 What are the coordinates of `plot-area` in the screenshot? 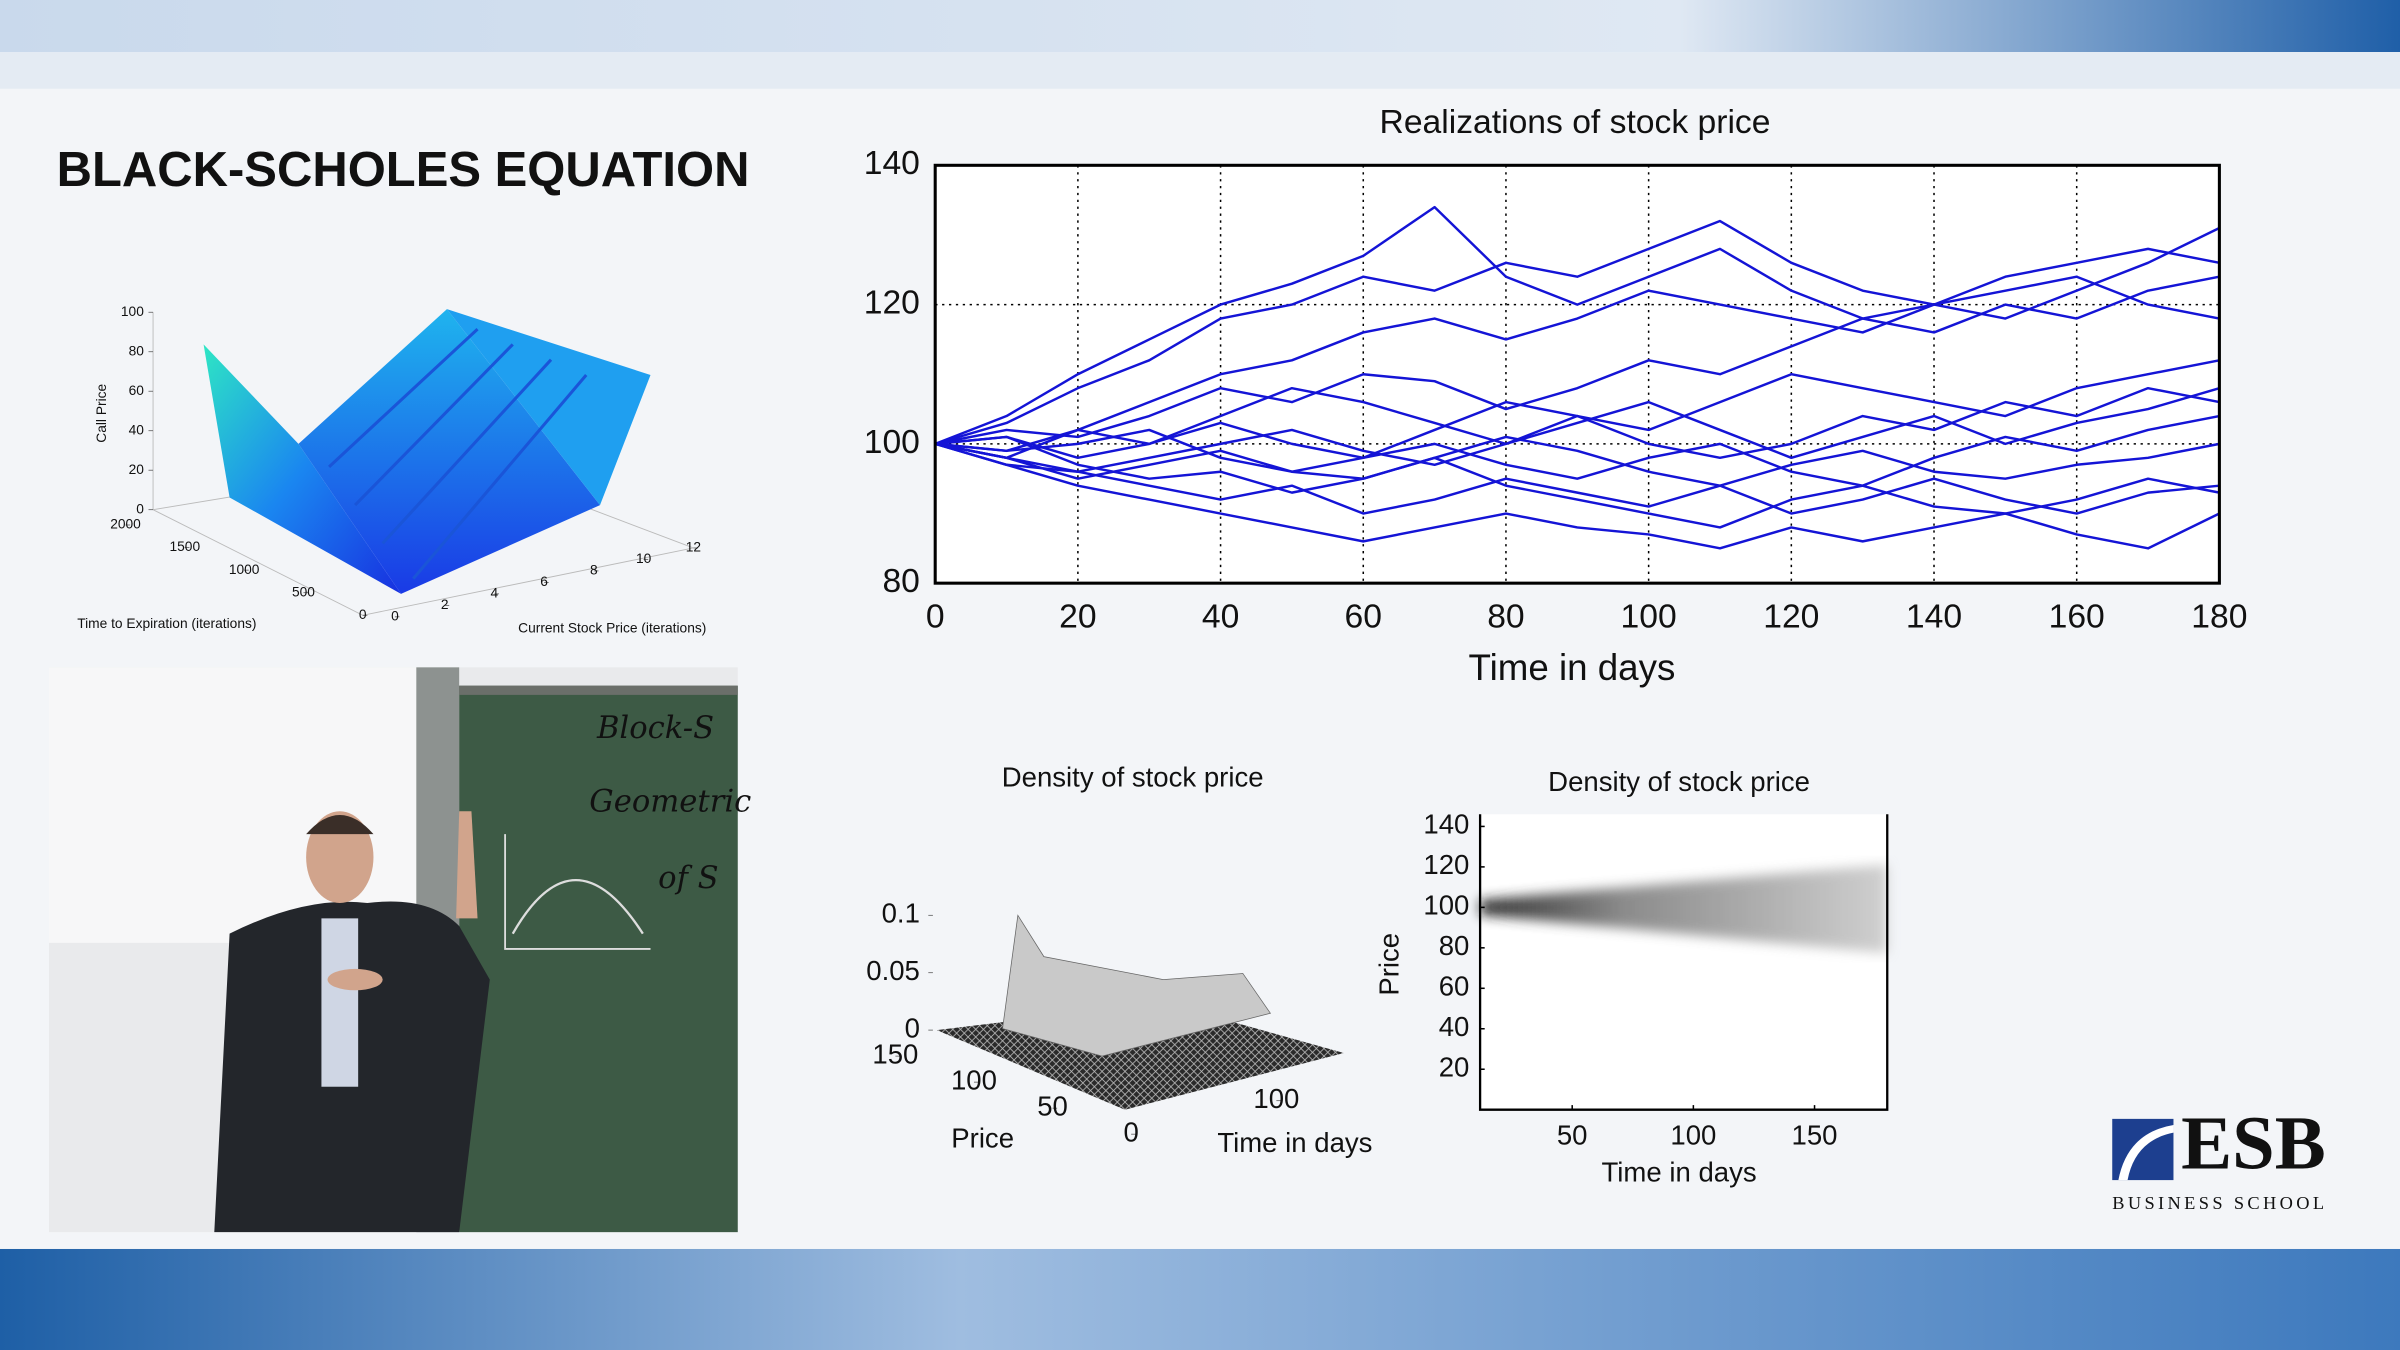 It's located at (1684, 962).